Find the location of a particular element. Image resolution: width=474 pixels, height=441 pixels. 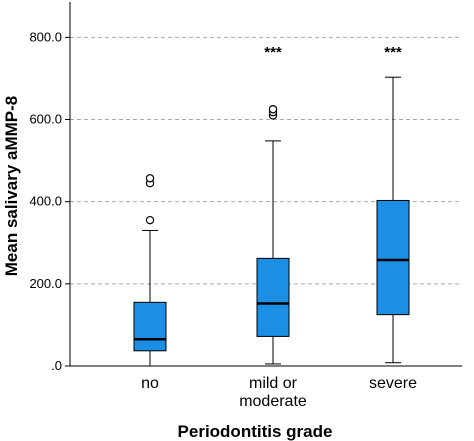

y-tick-label: 400.0 is located at coordinates (45, 201).